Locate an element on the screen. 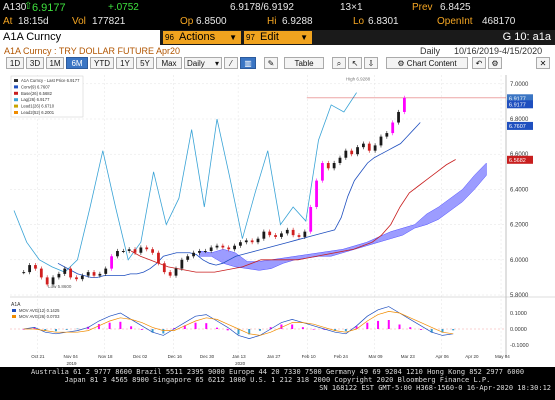 The image size is (555, 400). x-tick-label-minor: Dec 30 is located at coordinates (207, 356).